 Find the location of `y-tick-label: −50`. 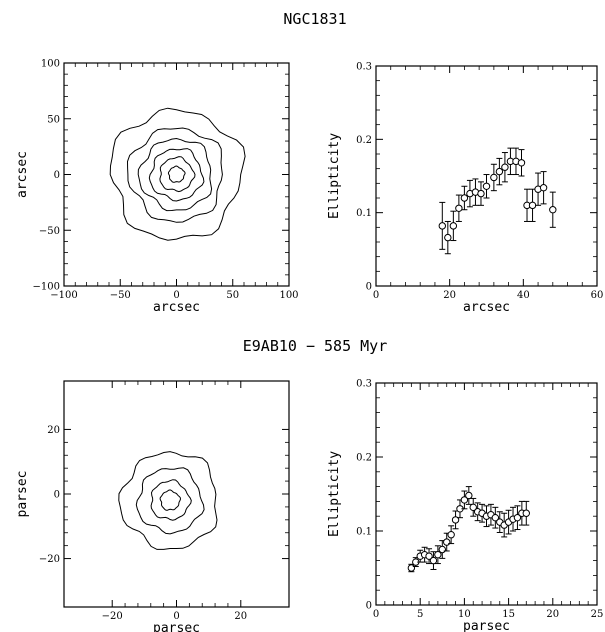

y-tick-label: −50 is located at coordinates (49, 231).